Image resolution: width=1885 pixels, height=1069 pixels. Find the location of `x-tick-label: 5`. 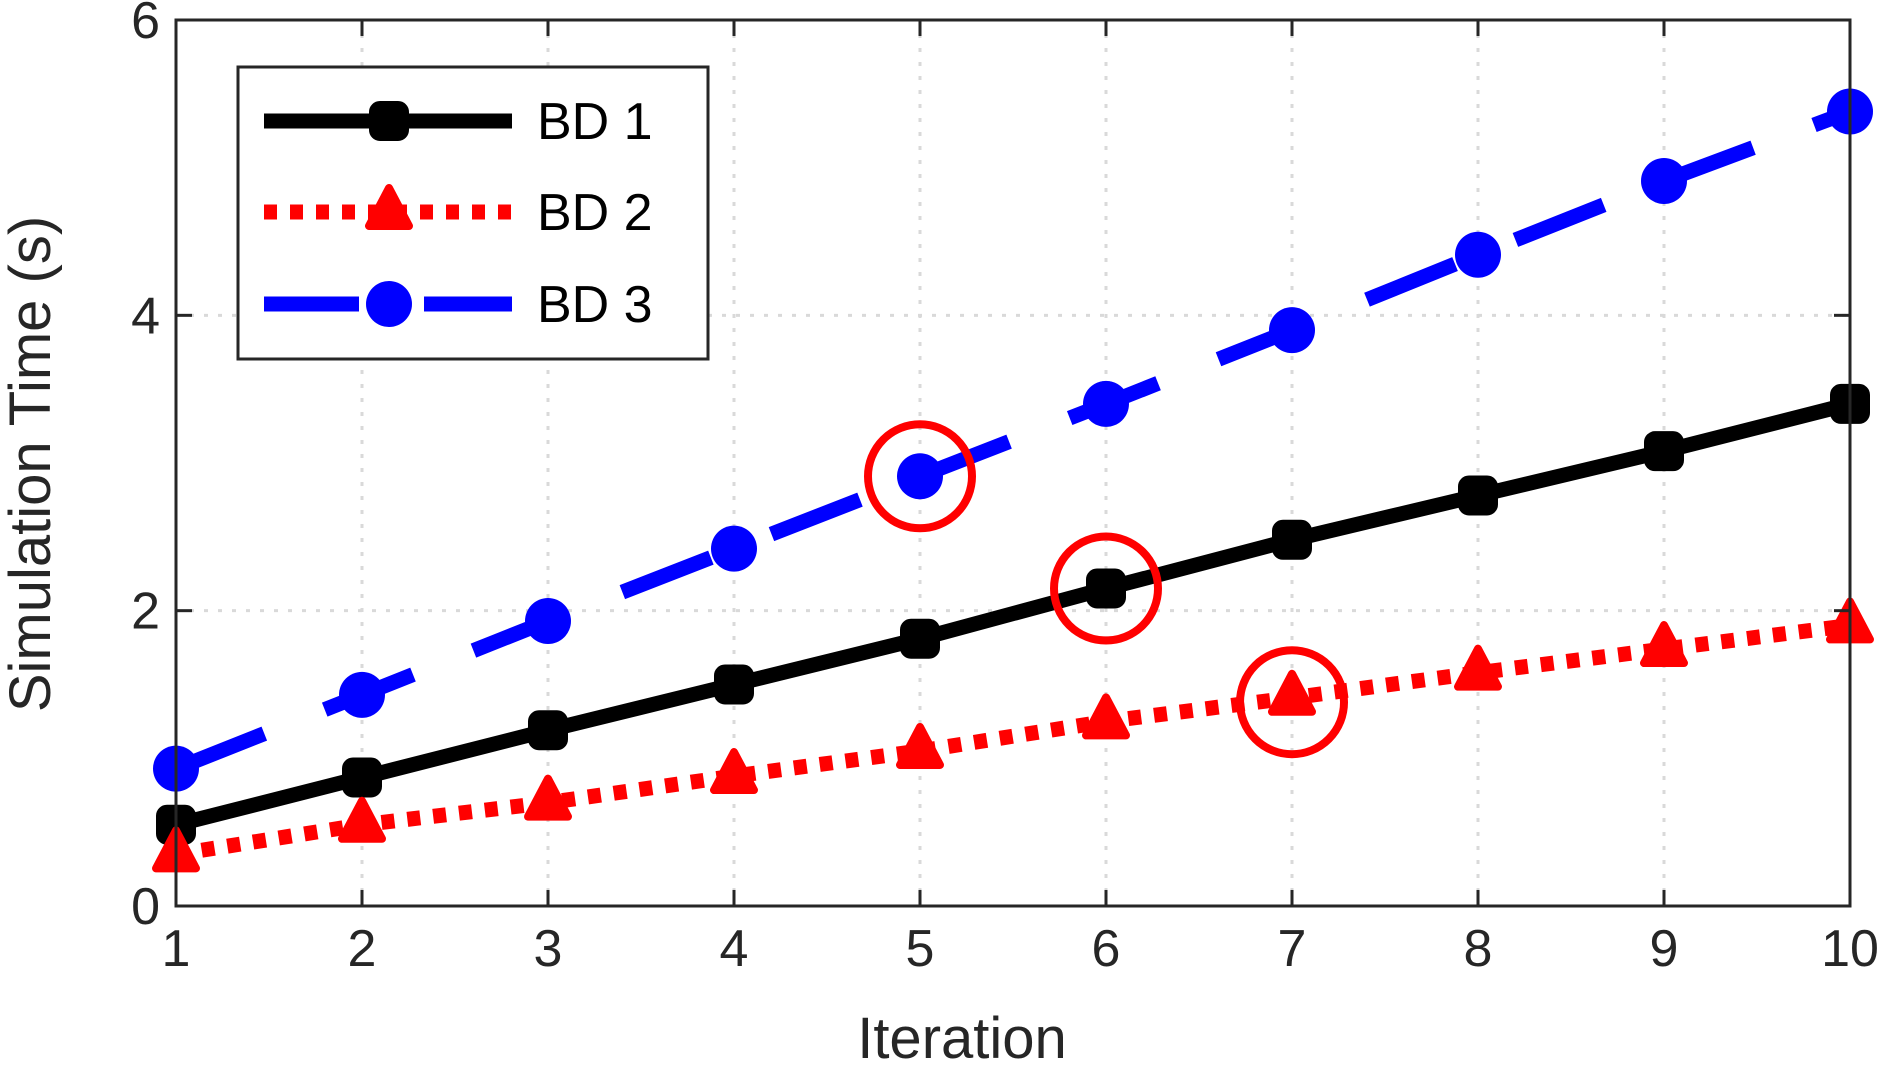

x-tick-label: 5 is located at coordinates (920, 949).